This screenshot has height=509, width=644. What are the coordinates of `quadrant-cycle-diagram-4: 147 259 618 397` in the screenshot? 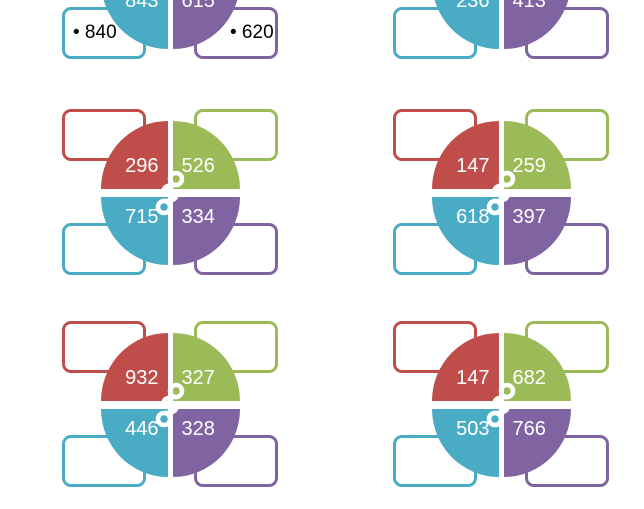 It's located at (501, 192).